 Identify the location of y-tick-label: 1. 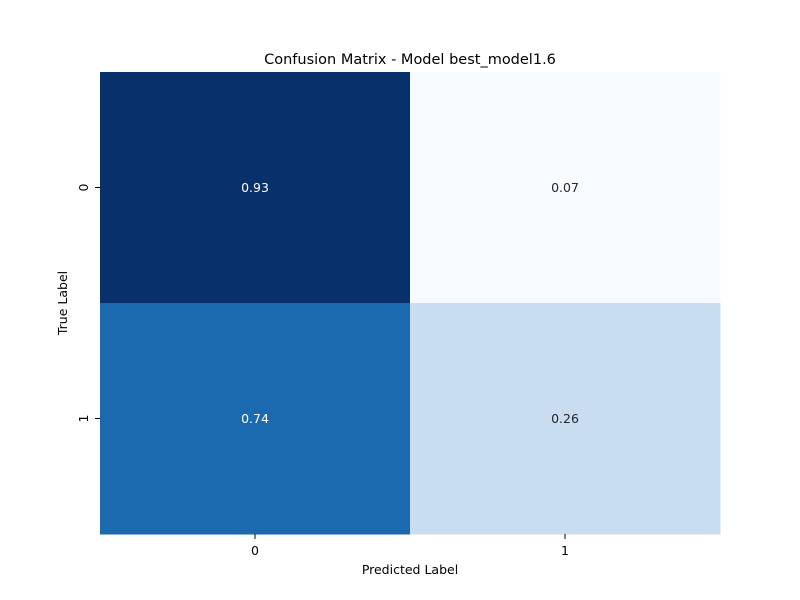
(83, 419).